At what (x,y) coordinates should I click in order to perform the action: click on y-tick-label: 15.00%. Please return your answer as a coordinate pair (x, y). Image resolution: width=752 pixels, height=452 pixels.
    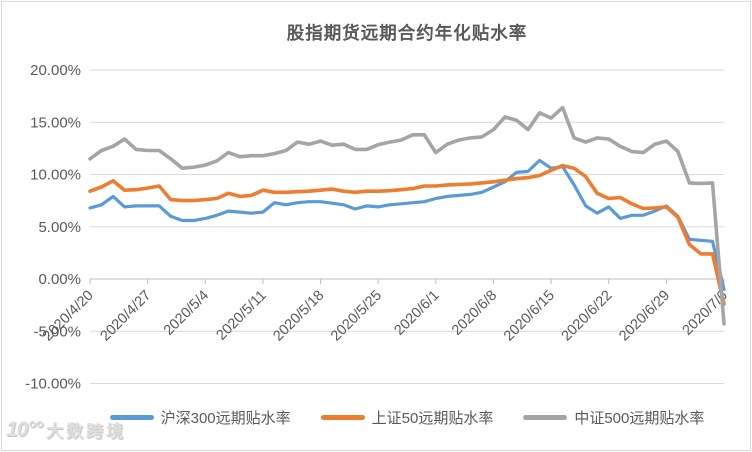
    Looking at the image, I should click on (55, 122).